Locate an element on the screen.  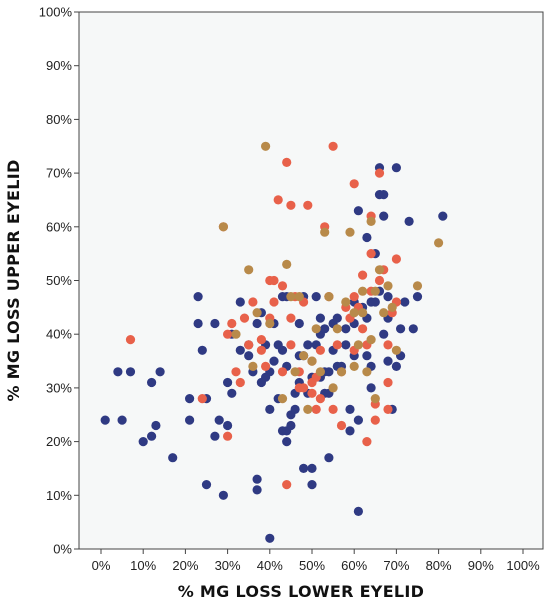
y-tick-label: 30% is located at coordinates (59, 387).